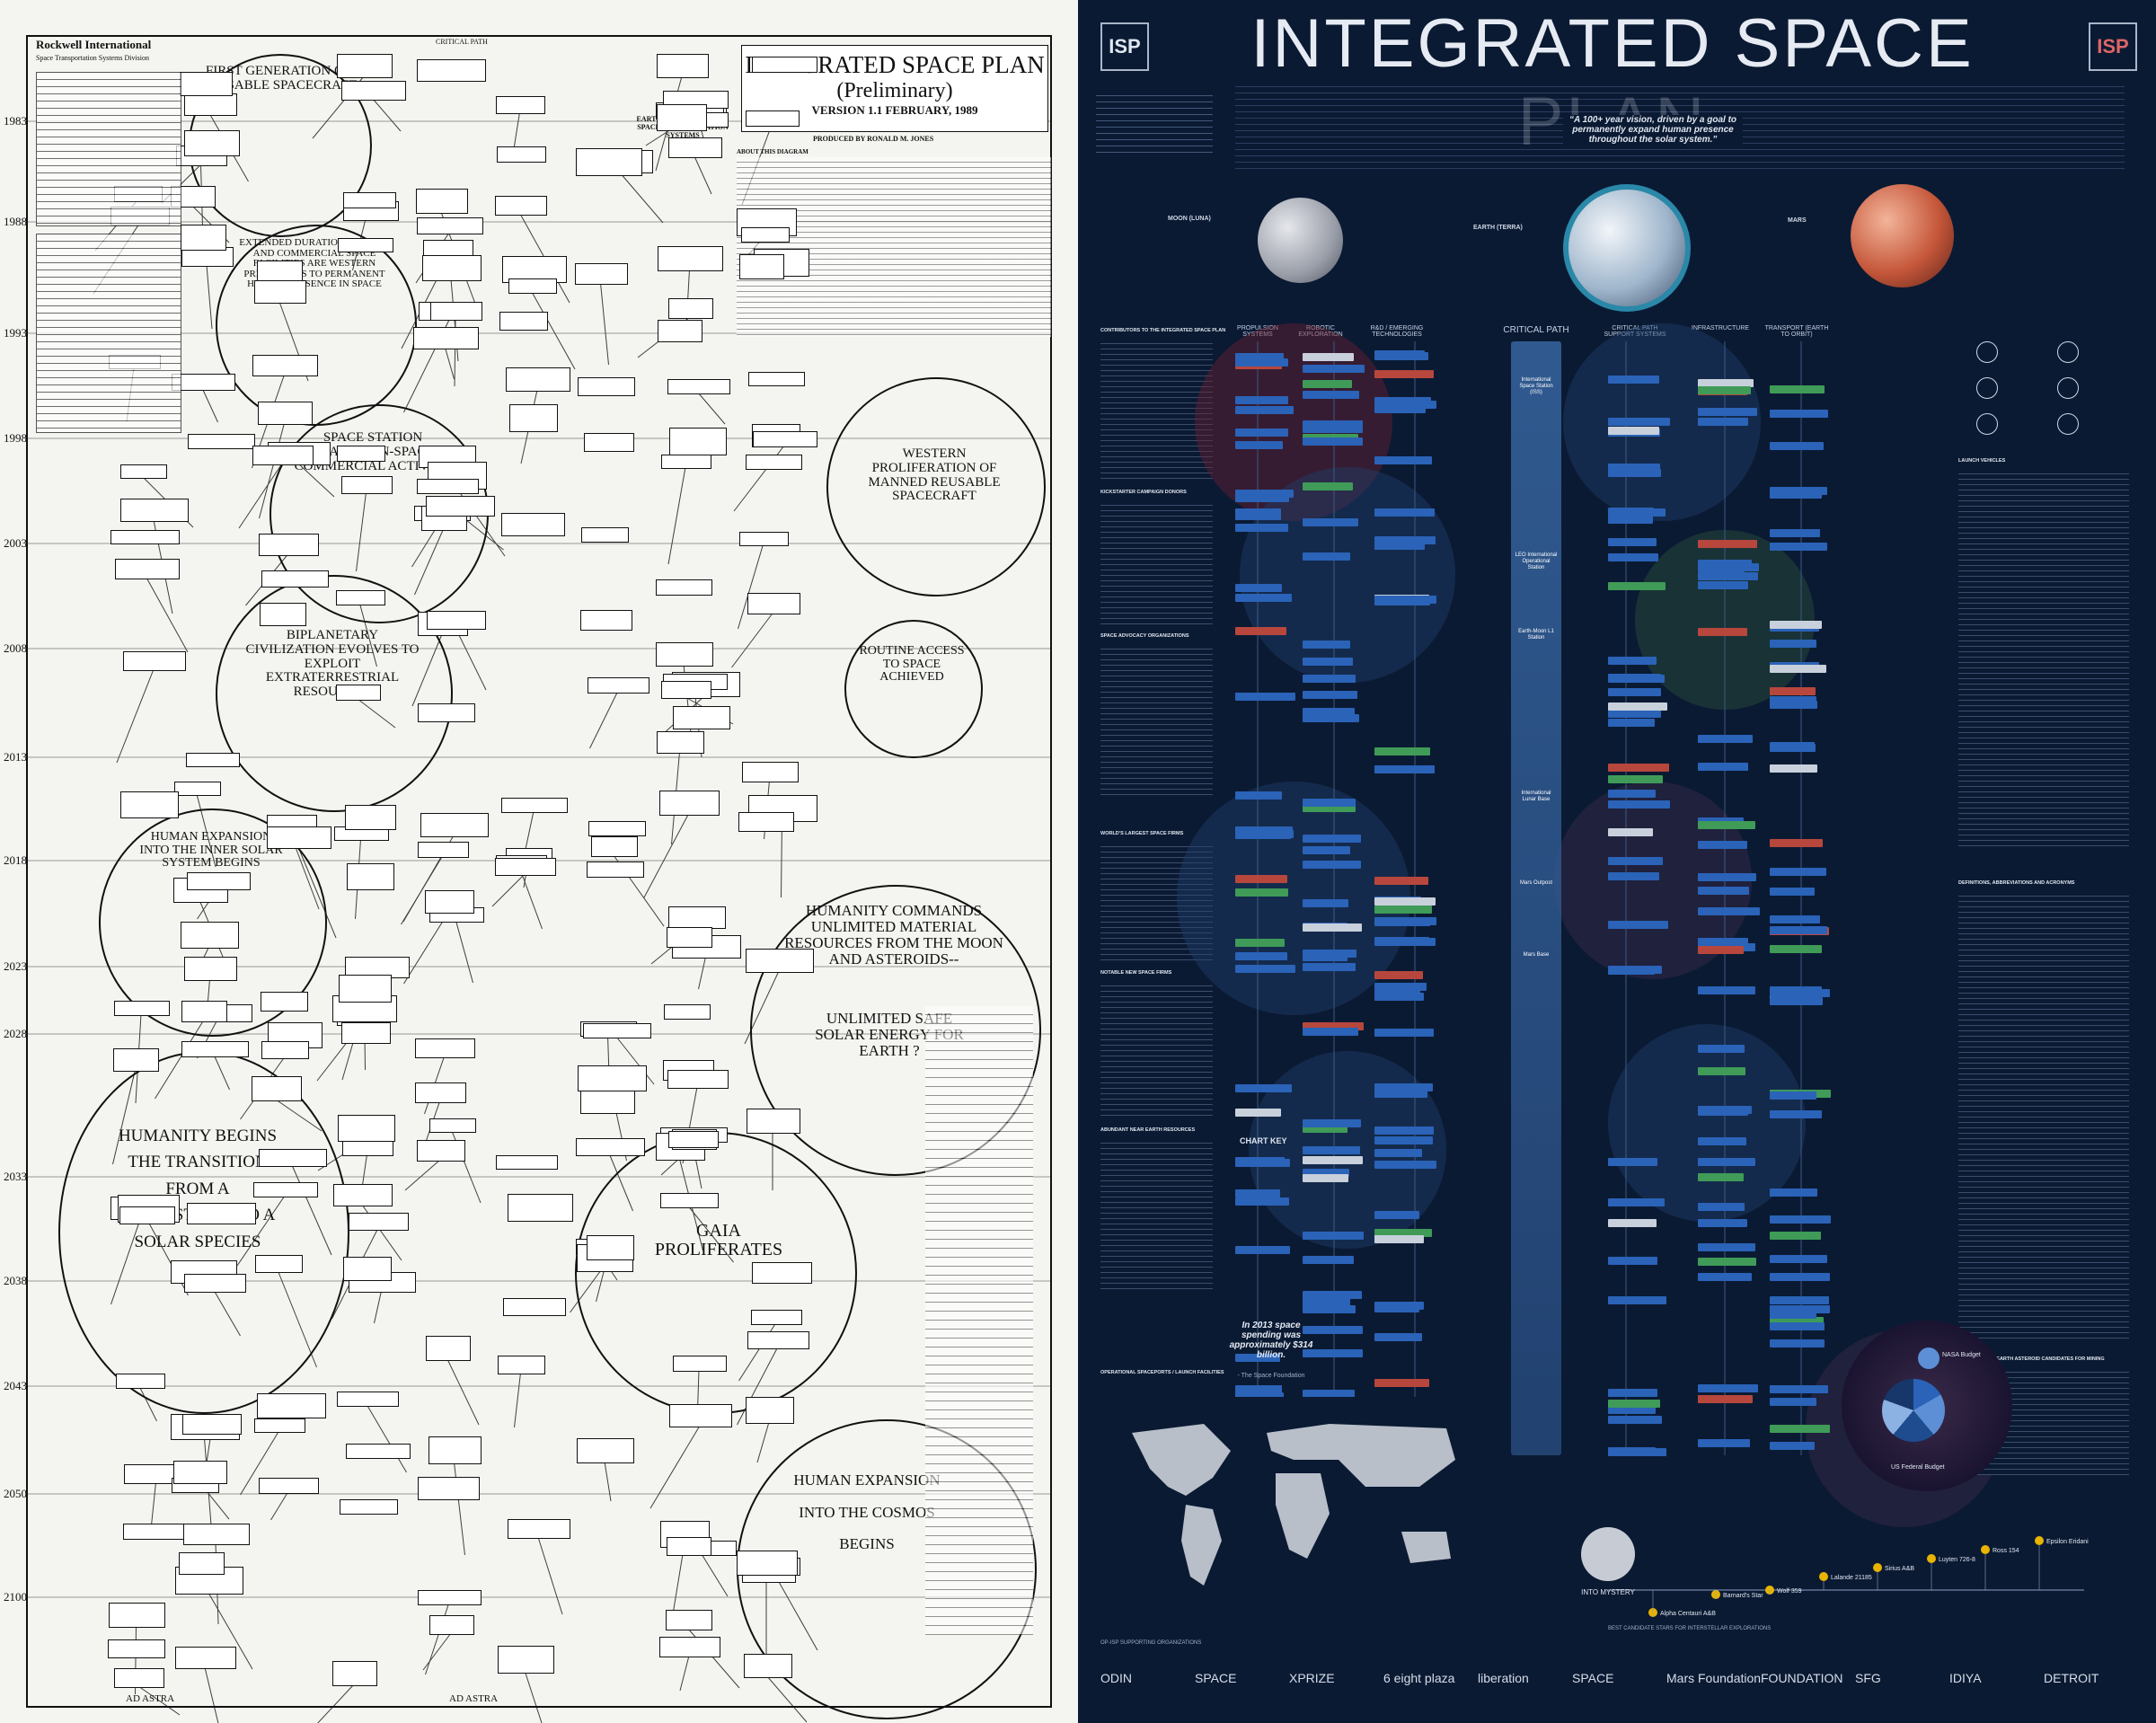  What do you see at coordinates (1190, 219) in the screenshot?
I see `moon-label: MOON (LUNA)` at bounding box center [1190, 219].